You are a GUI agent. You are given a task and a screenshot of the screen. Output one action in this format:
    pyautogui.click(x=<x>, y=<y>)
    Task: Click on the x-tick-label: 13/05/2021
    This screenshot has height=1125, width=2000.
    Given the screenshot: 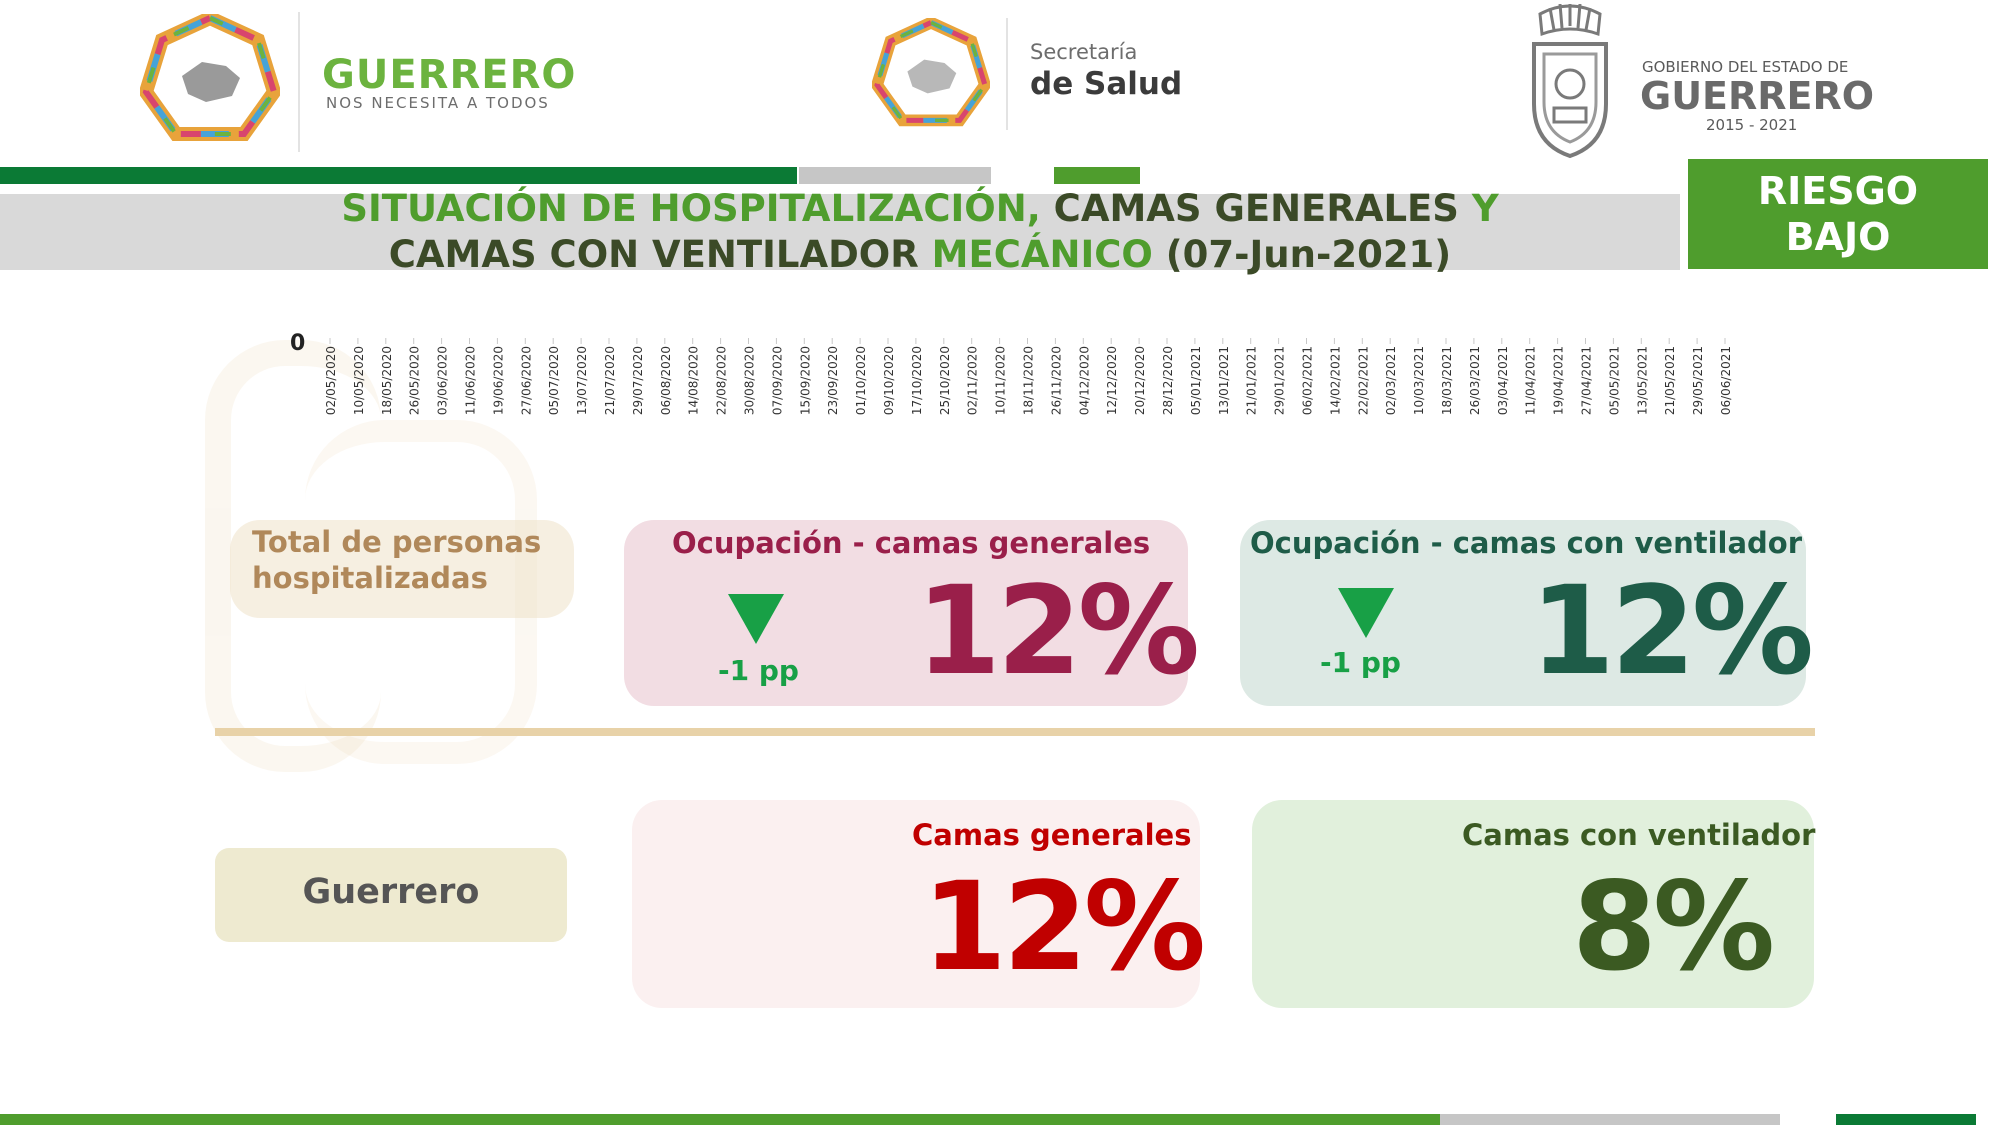 What is the action you would take?
    pyautogui.click(x=1642, y=380)
    